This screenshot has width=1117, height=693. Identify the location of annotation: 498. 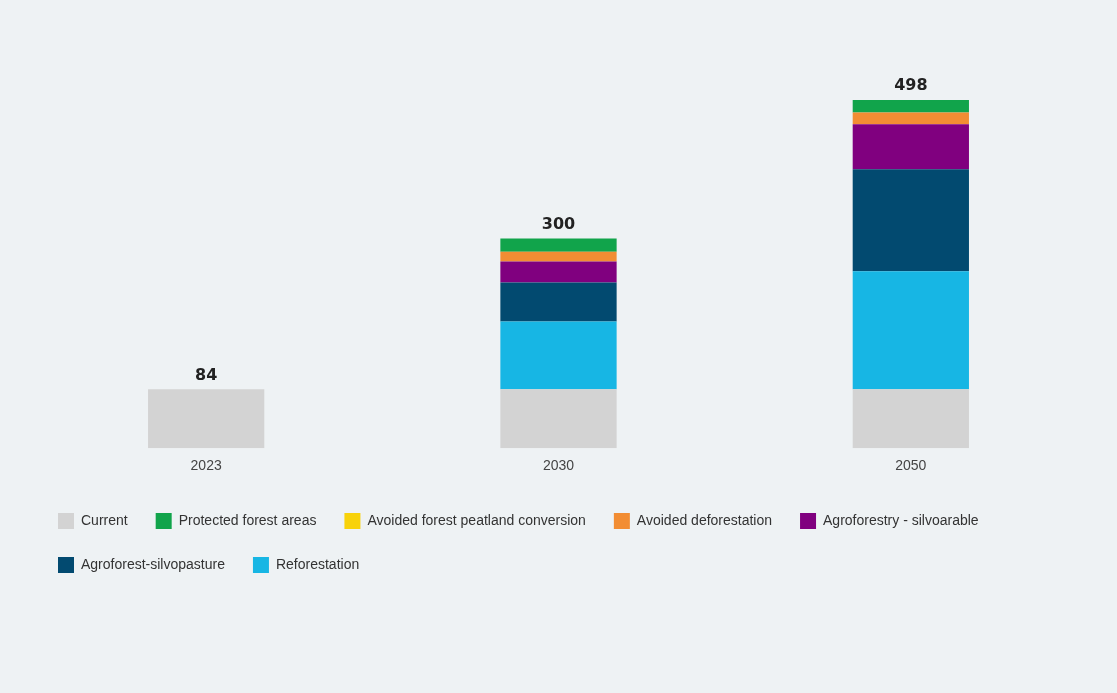
(911, 85).